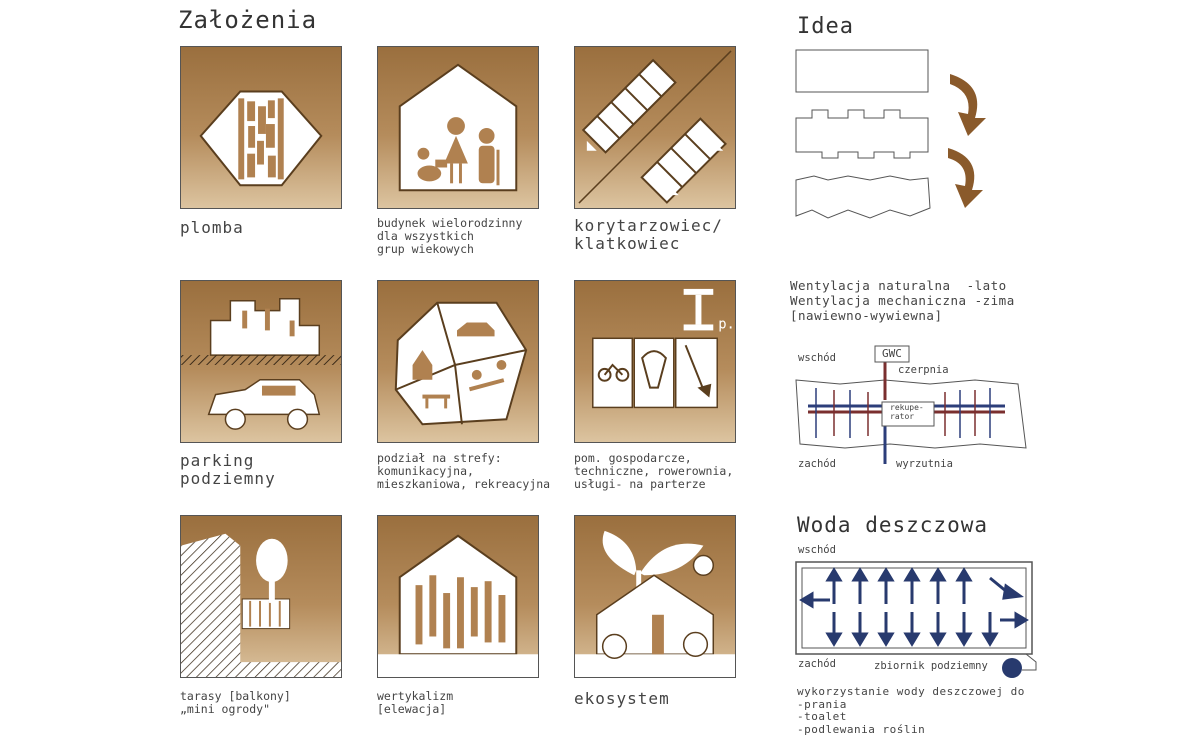 The image size is (1200, 750). Describe the element at coordinates (895, 135) in the screenshot. I see `idea-diagram` at that location.